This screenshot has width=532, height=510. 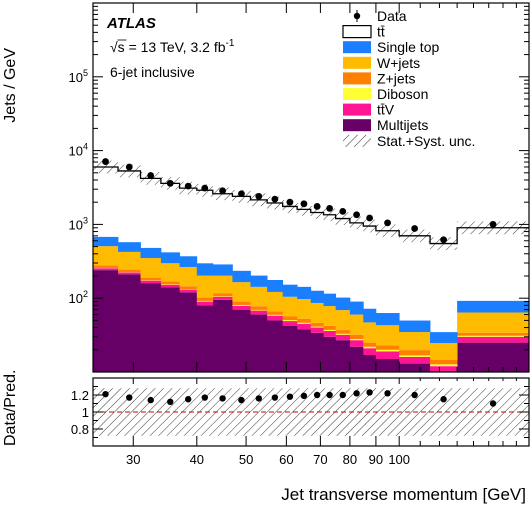 I want to click on legend-label: Data, so click(x=392, y=16).